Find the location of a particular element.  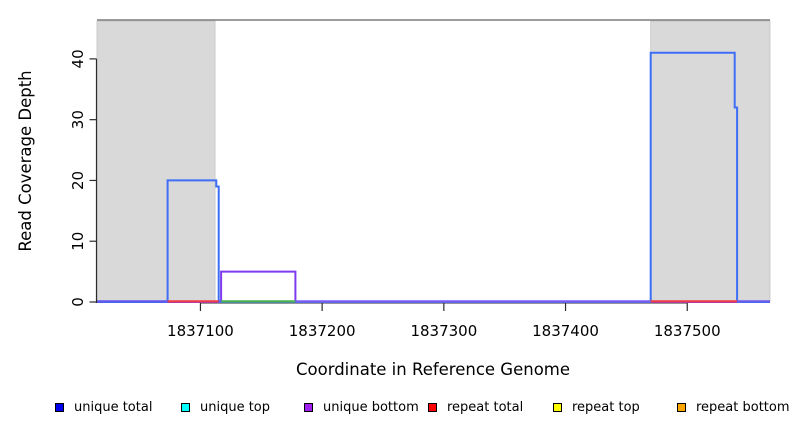

y-tick-label: 40 is located at coordinates (78, 58).